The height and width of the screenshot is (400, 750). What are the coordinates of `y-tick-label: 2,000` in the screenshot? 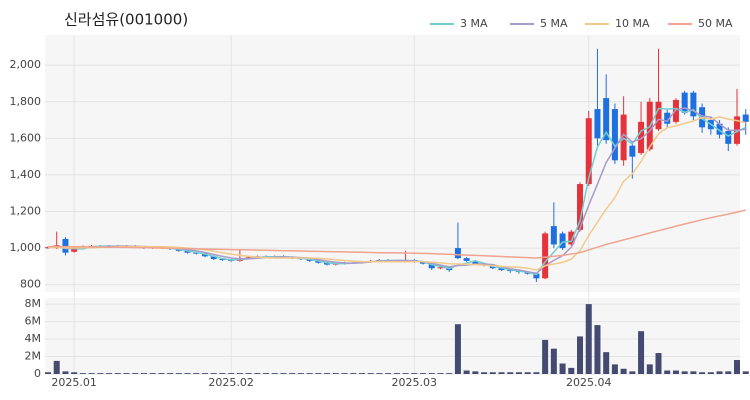 It's located at (26, 64).